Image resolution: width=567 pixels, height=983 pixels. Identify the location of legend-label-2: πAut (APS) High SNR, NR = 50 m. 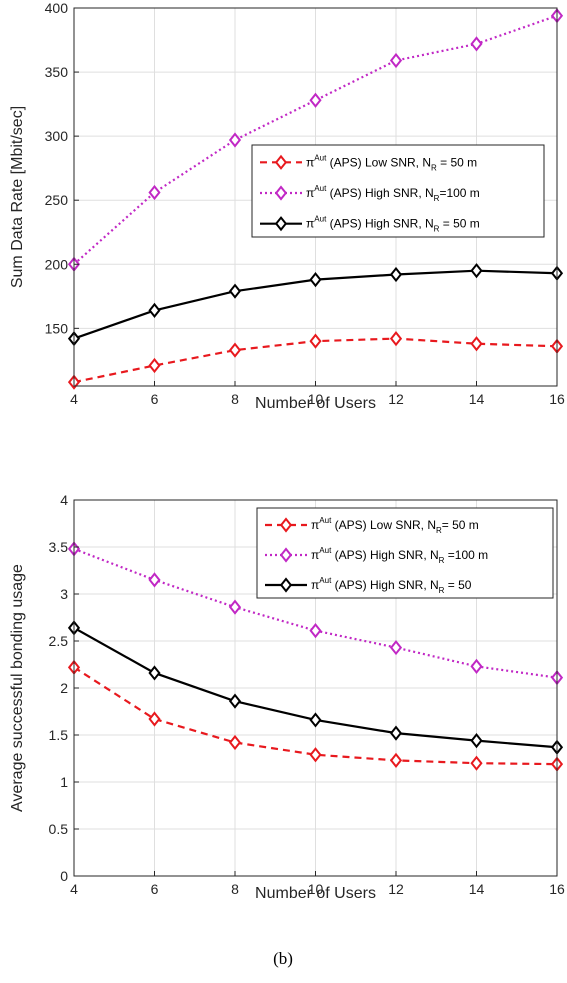
(393, 224).